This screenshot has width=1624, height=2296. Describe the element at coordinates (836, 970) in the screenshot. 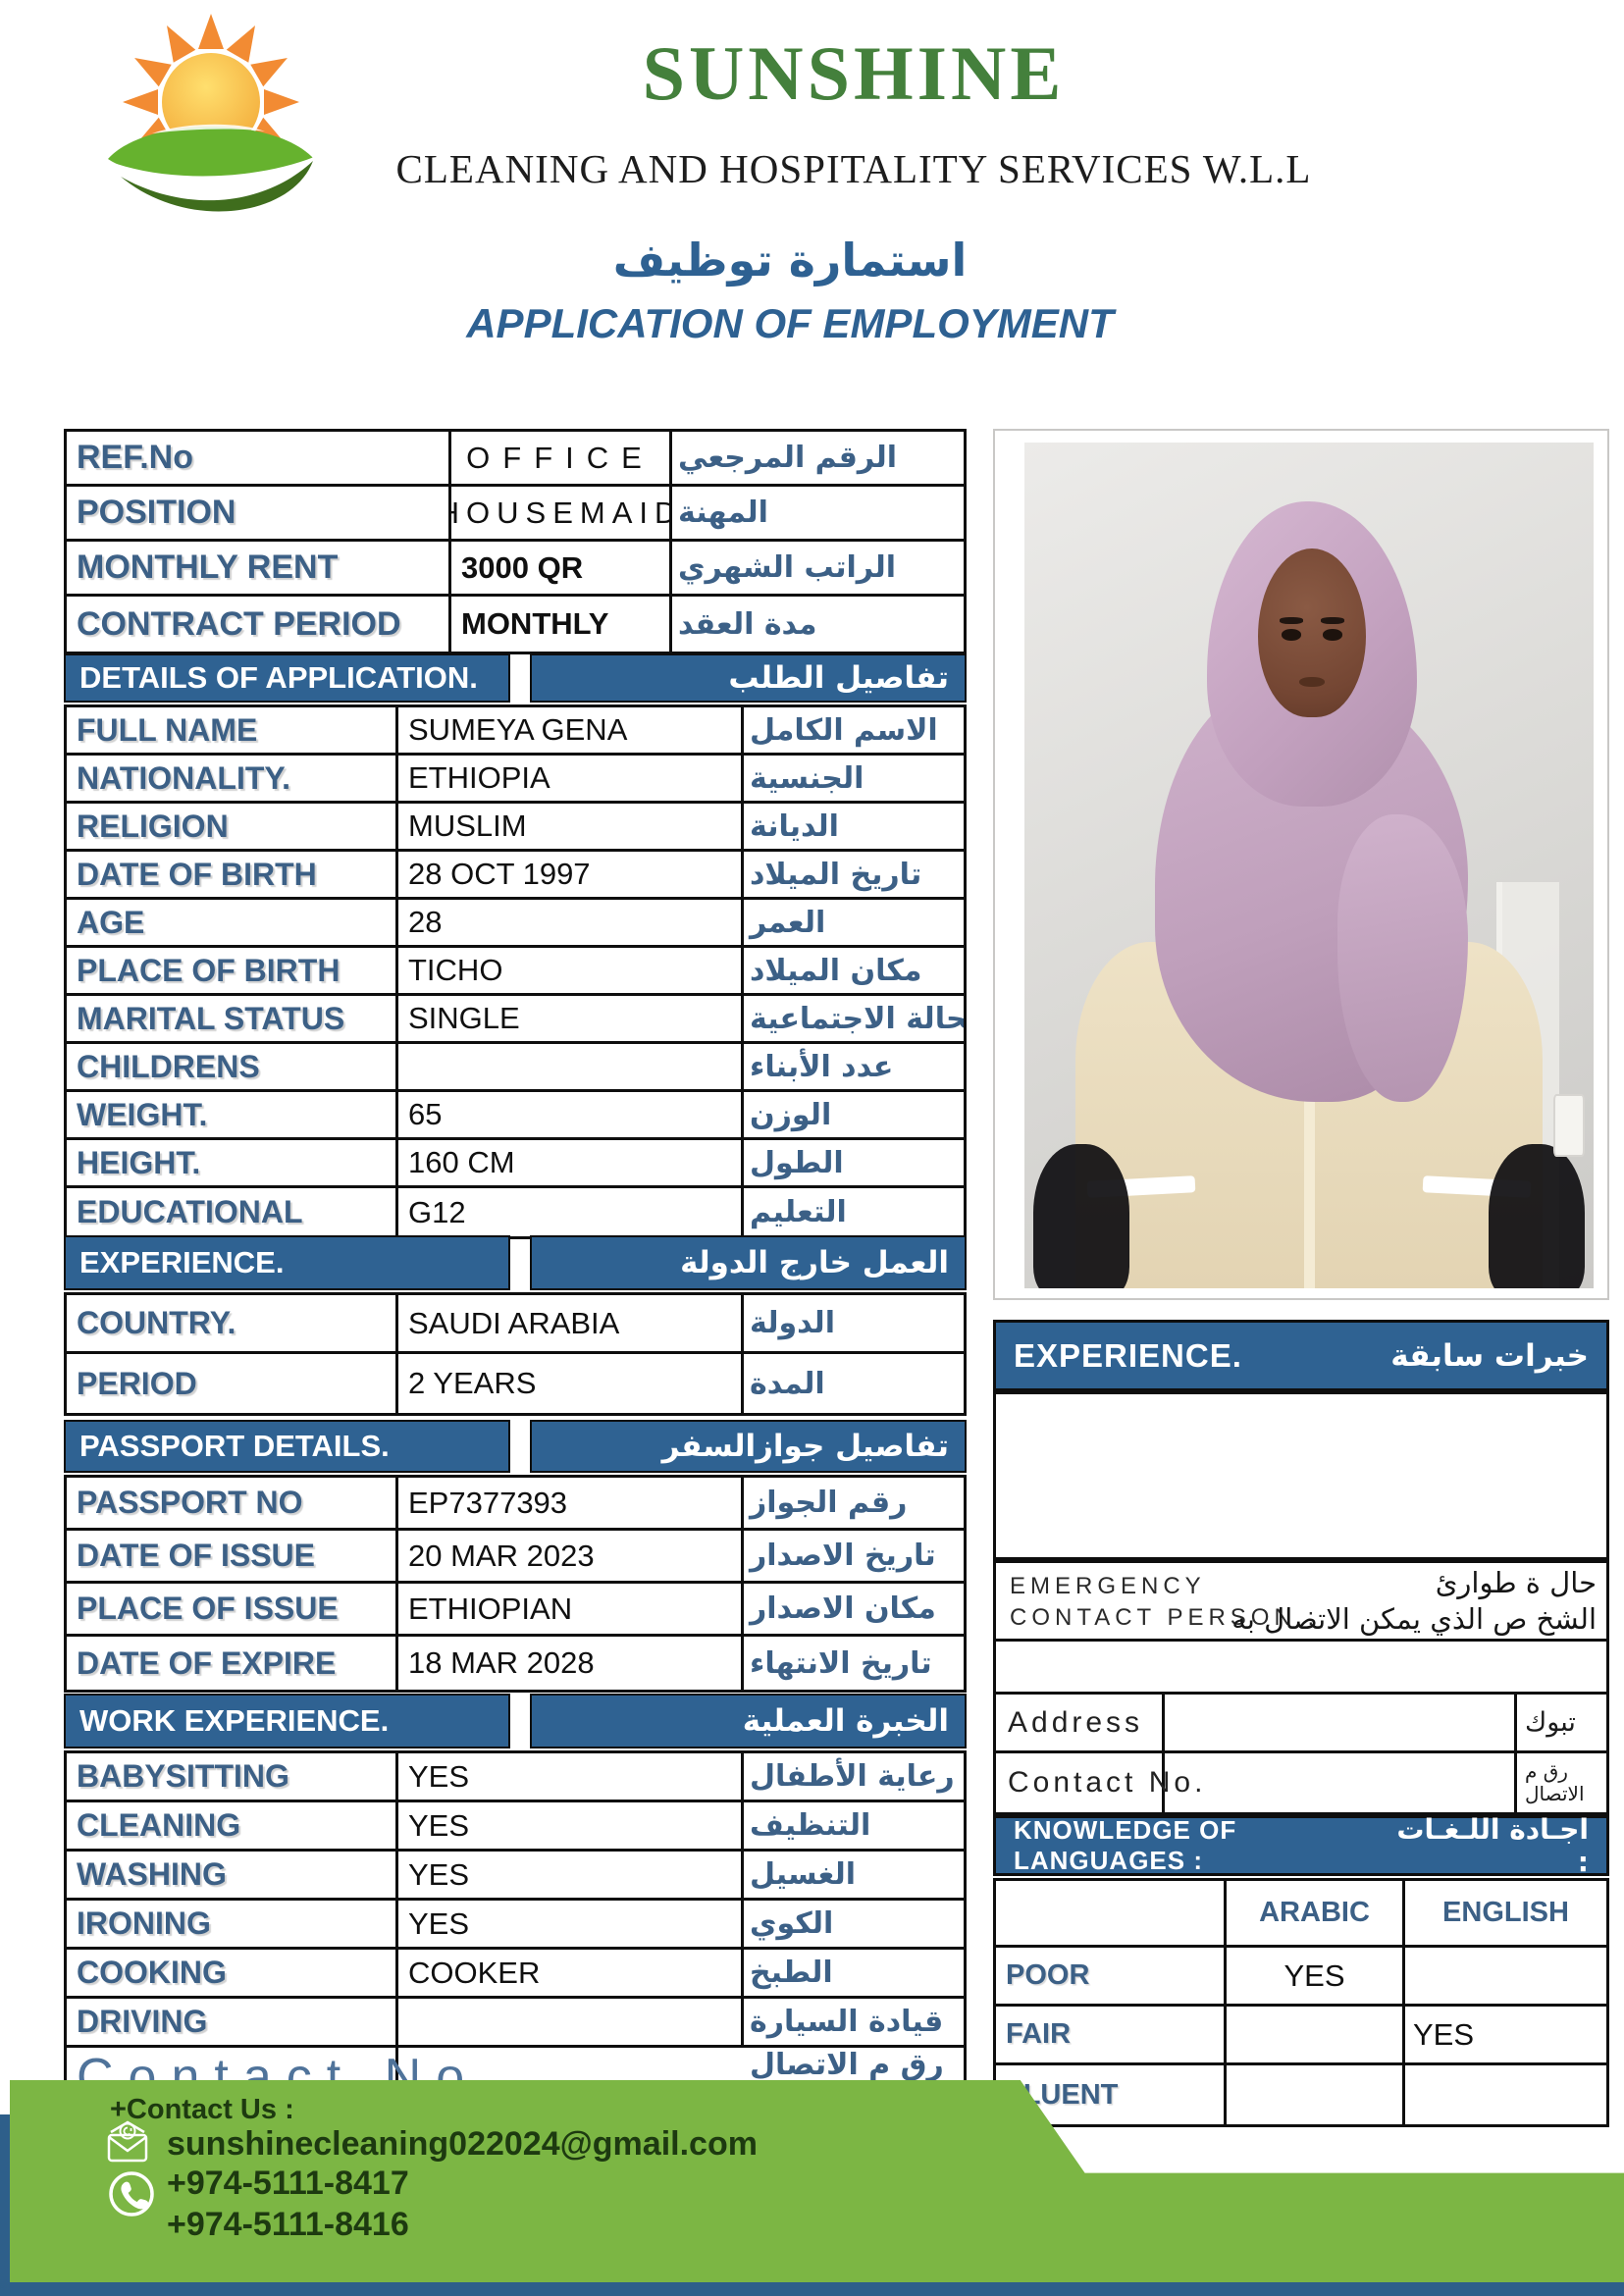

I see `field-label-arabic: مكان الميلاد` at that location.